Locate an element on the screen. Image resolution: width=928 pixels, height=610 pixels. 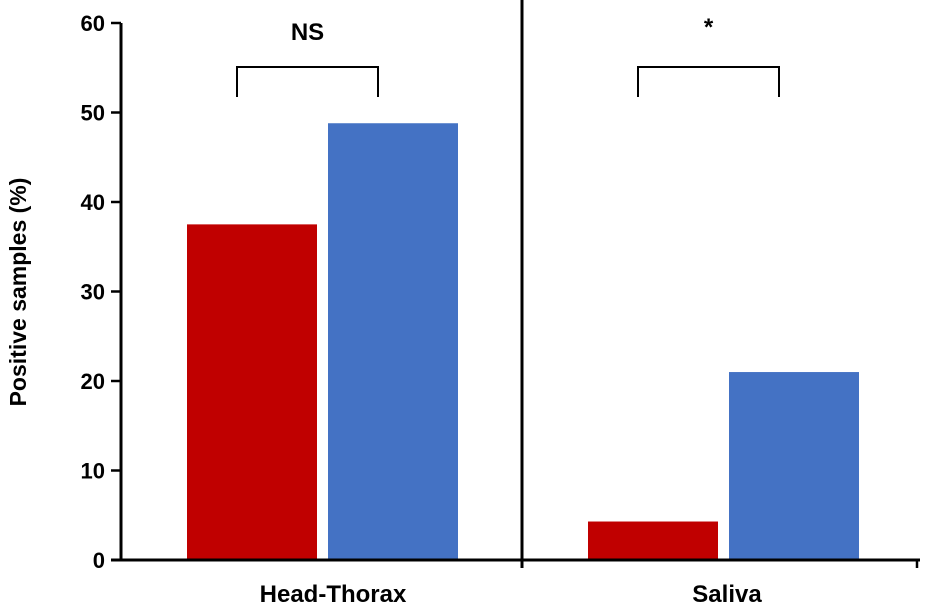
y-tick-label-0: 0 is located at coordinates (99, 560).